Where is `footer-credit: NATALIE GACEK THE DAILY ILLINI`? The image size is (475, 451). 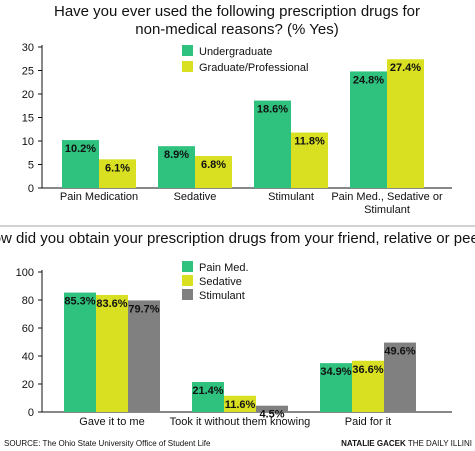
footer-credit: NATALIE GACEK THE DAILY ILLINI is located at coordinates (406, 443).